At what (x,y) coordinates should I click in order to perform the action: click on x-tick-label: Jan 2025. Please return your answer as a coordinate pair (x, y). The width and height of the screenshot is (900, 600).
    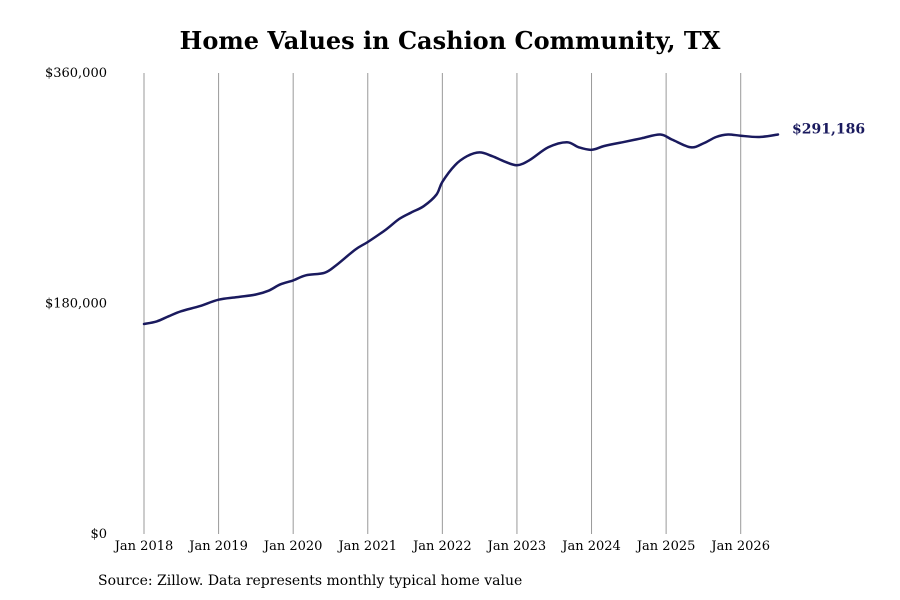
    Looking at the image, I should click on (665, 546).